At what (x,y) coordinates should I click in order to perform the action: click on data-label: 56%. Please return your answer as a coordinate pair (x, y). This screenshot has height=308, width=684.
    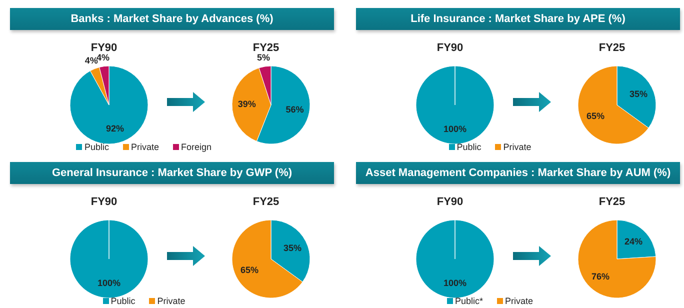
    Looking at the image, I should click on (295, 109).